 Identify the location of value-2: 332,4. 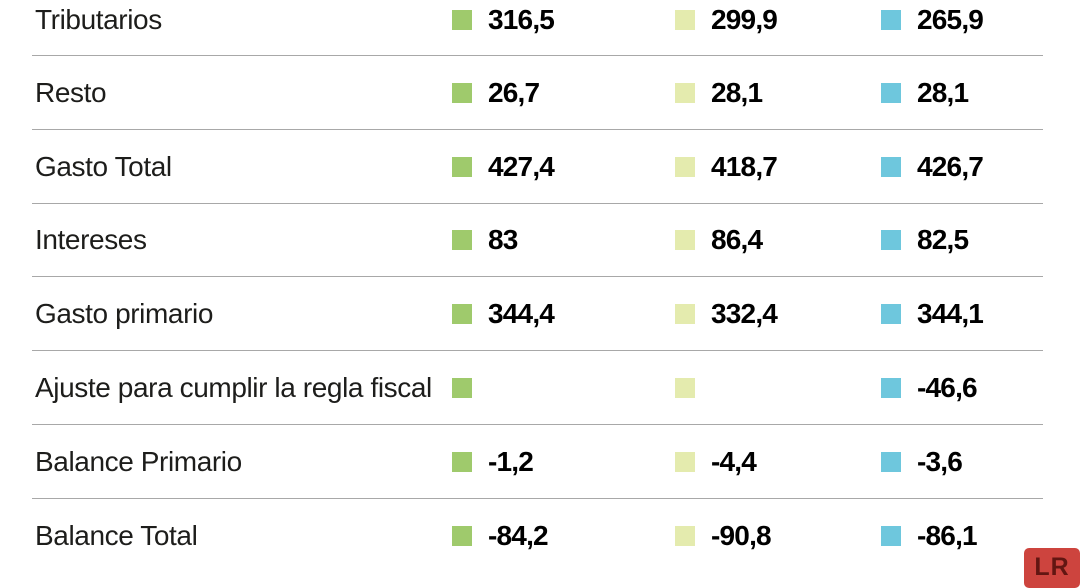
(744, 314).